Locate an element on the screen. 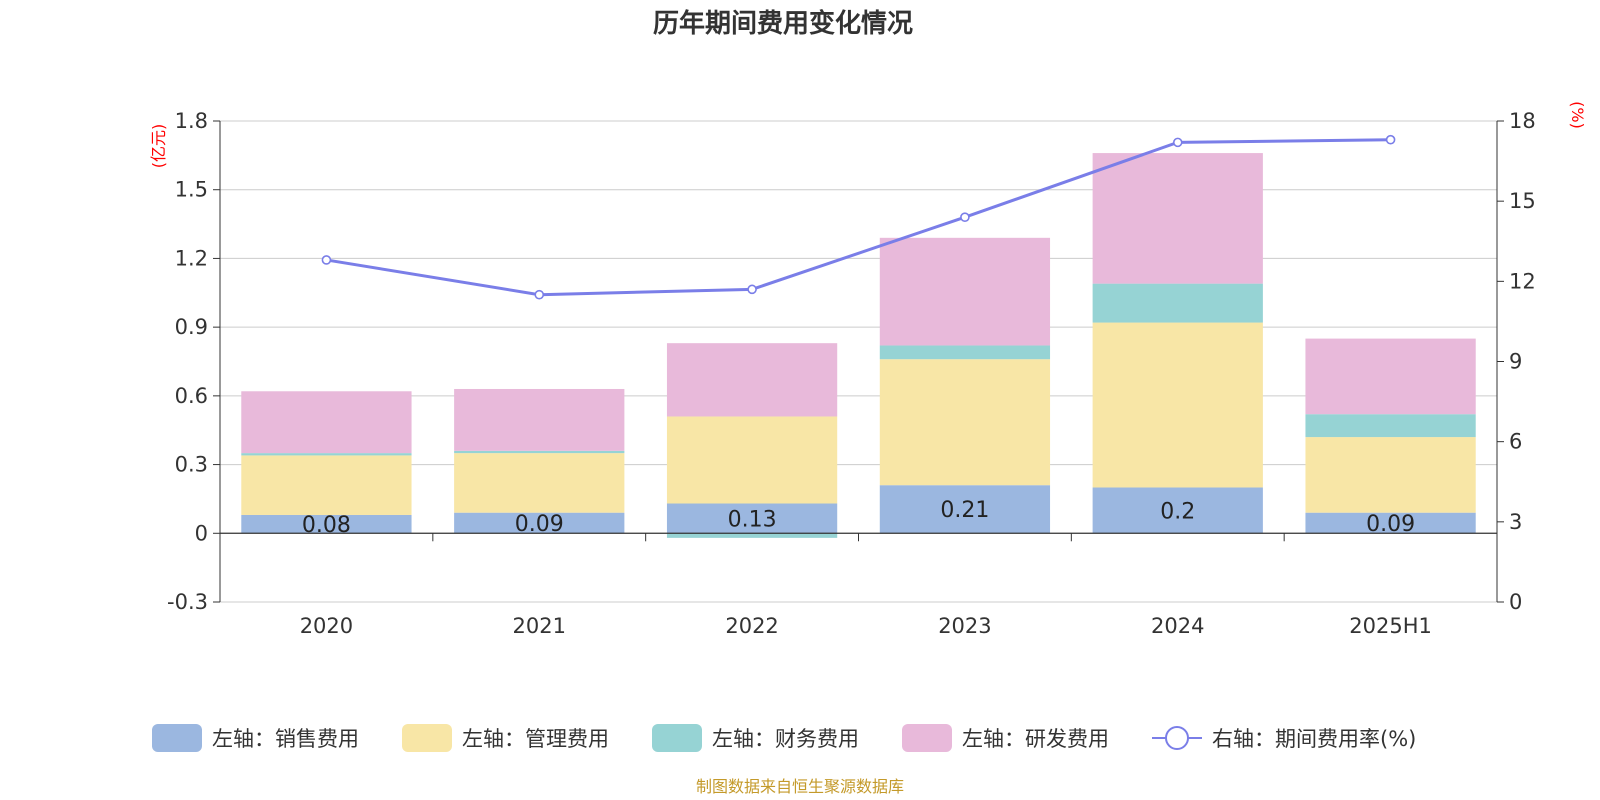  left-tick-label: 0.6 is located at coordinates (191, 396).